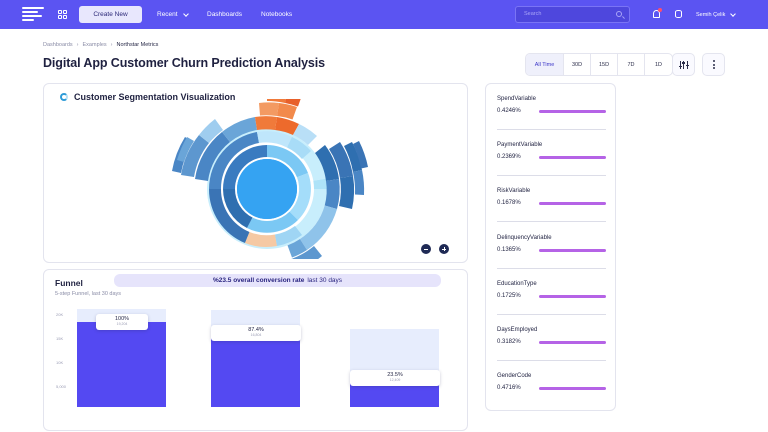 The width and height of the screenshot is (768, 432). I want to click on search-input: Search, so click(572, 14).